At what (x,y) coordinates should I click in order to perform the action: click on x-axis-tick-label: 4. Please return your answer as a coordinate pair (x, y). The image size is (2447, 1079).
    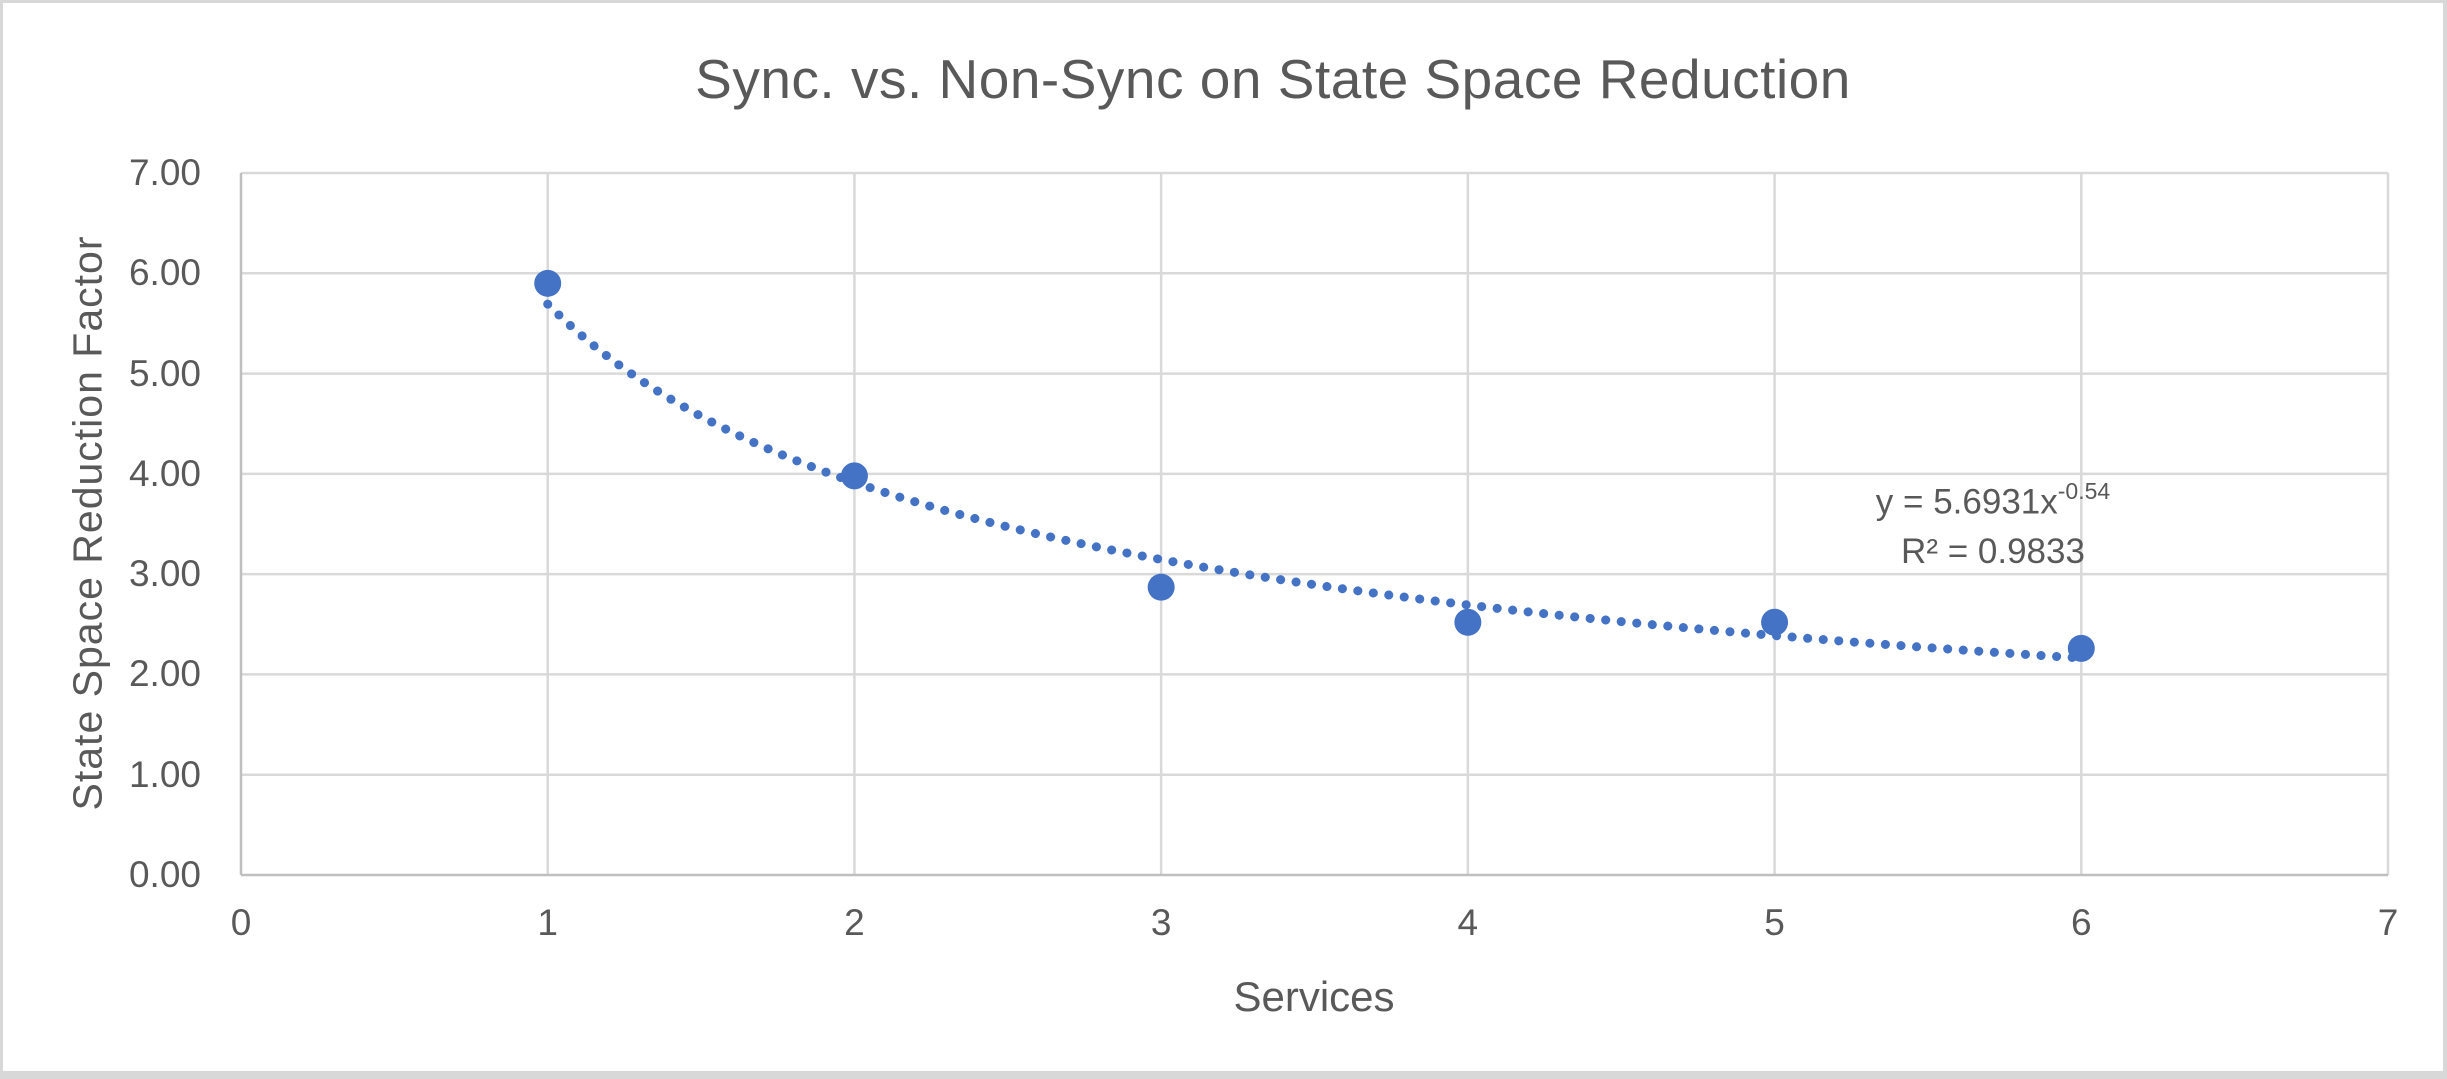
    Looking at the image, I should click on (1468, 922).